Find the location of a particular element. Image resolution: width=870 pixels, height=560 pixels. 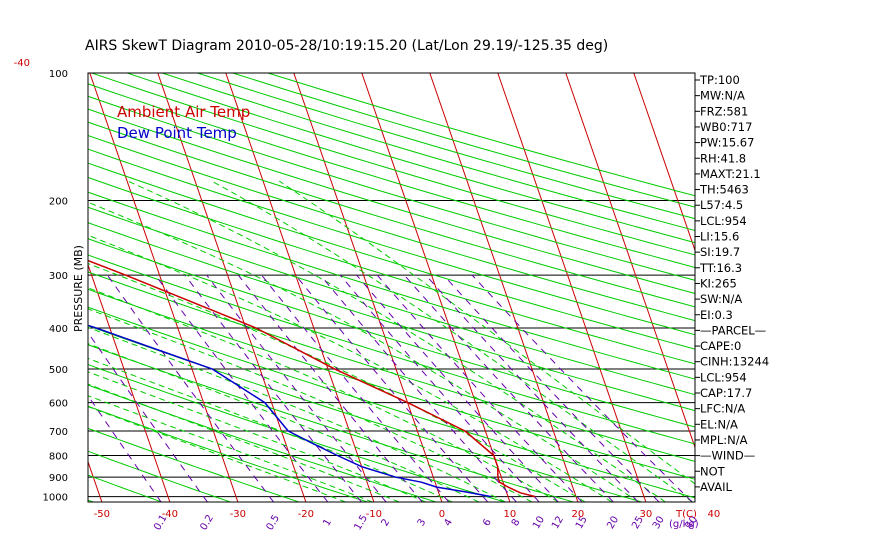

panel-item: NOT is located at coordinates (713, 471).